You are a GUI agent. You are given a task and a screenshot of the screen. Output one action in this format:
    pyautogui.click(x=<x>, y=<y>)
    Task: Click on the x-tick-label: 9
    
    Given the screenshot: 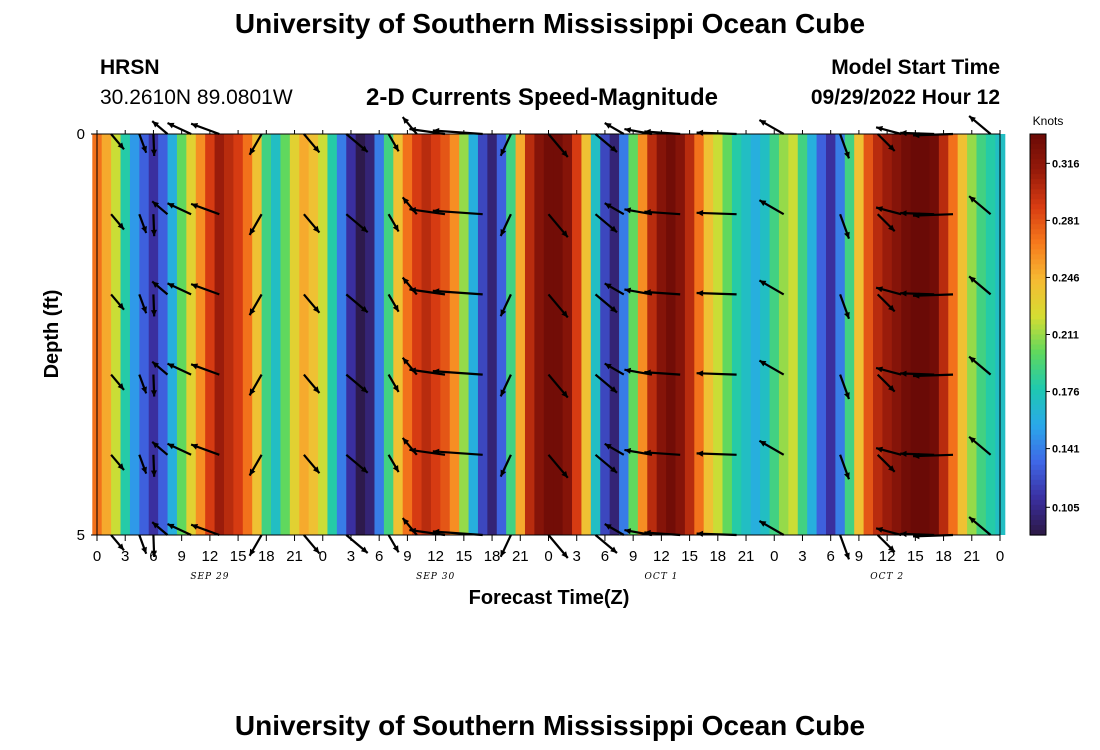 What is the action you would take?
    pyautogui.click(x=407, y=556)
    